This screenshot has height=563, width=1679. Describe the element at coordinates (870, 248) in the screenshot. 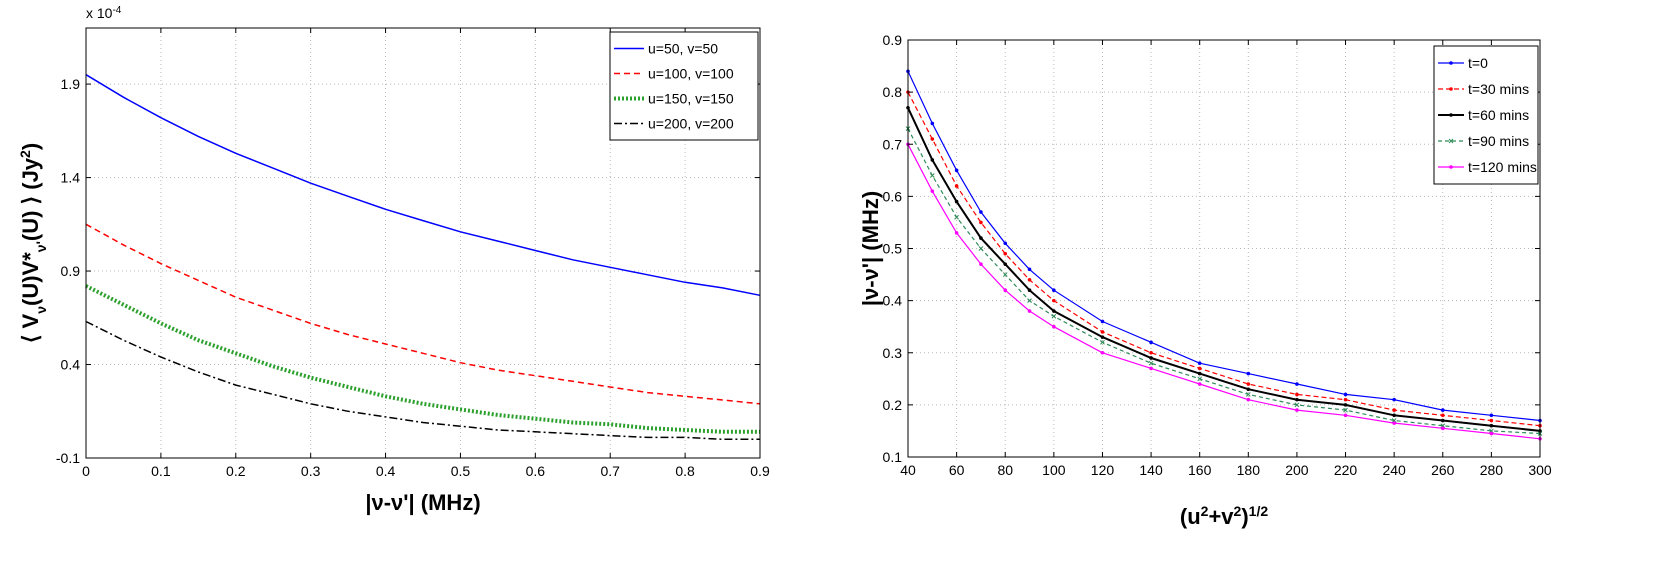

I see `y-axis-label: |ν-ν'| (MHz)` at that location.